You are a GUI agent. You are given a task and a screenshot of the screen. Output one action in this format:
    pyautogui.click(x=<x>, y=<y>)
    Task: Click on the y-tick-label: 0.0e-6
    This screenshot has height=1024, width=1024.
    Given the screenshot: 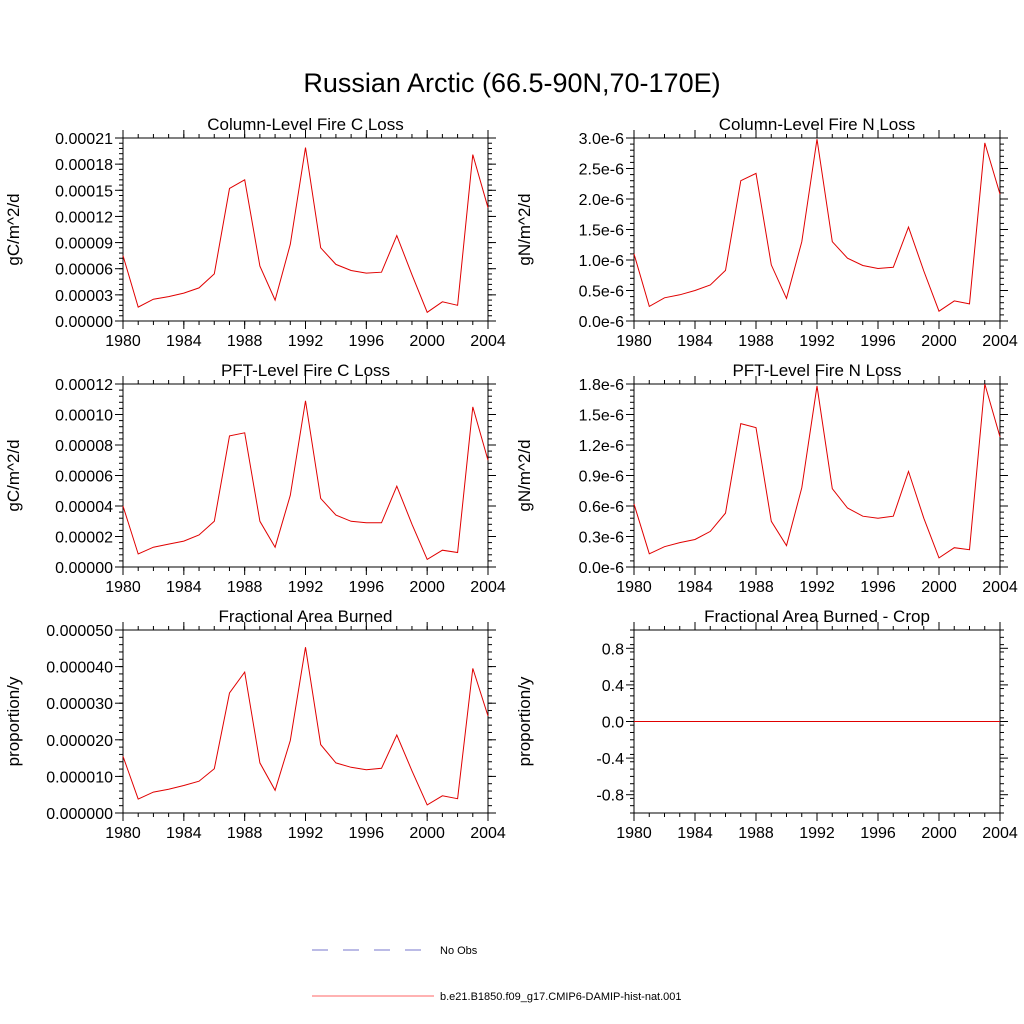 What is the action you would take?
    pyautogui.click(x=601, y=568)
    